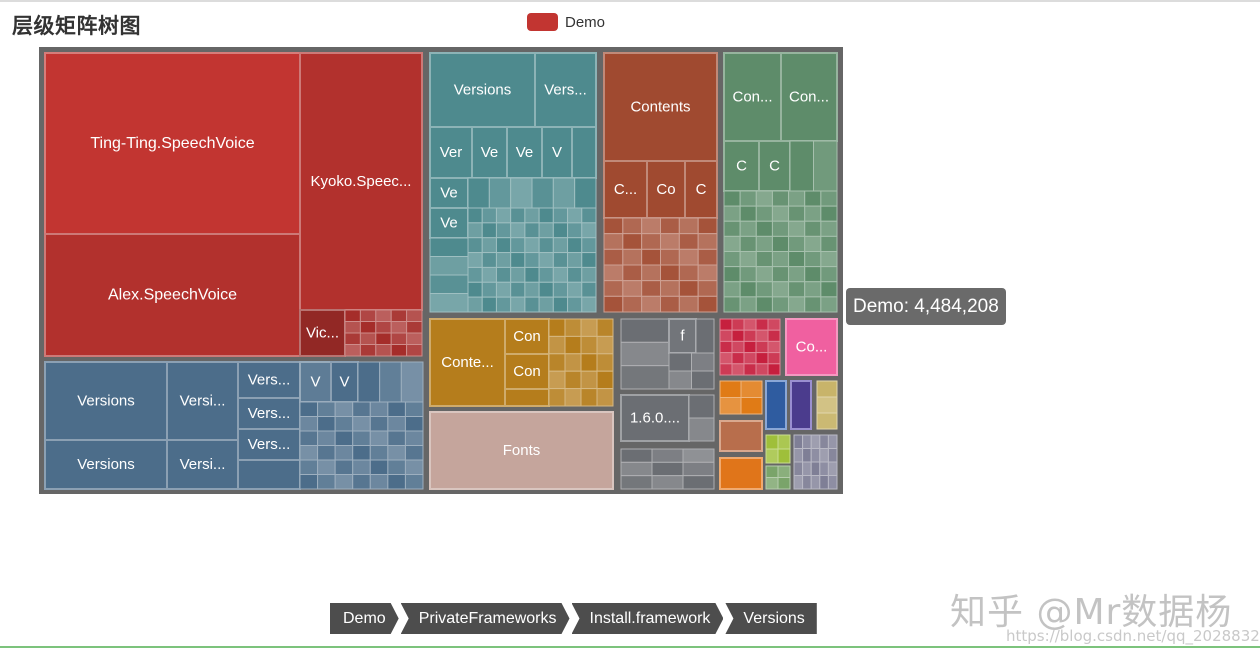  Describe the element at coordinates (566, 22) in the screenshot. I see `legend-item-demo: Demo` at that location.